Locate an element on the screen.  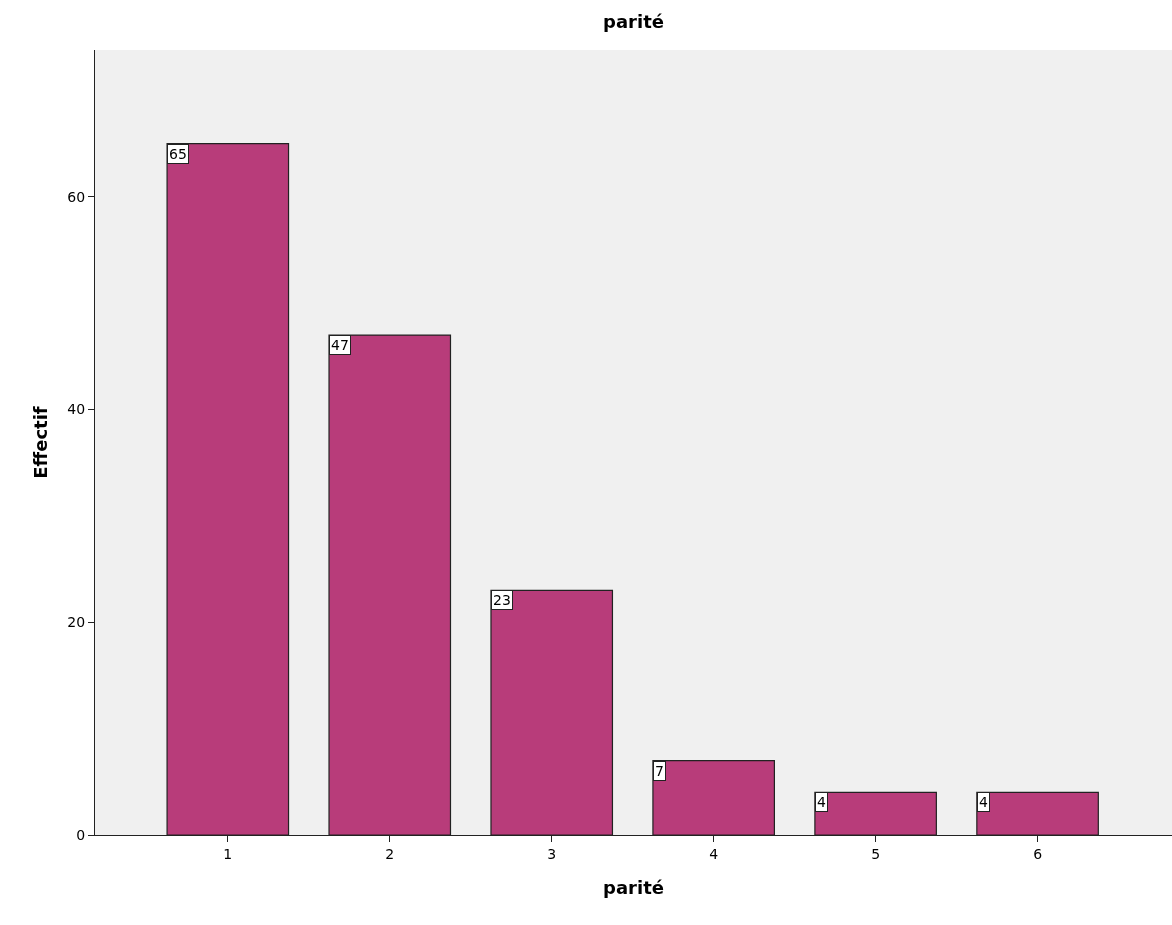
y-axis-title: Effectif is located at coordinates (40, 442).